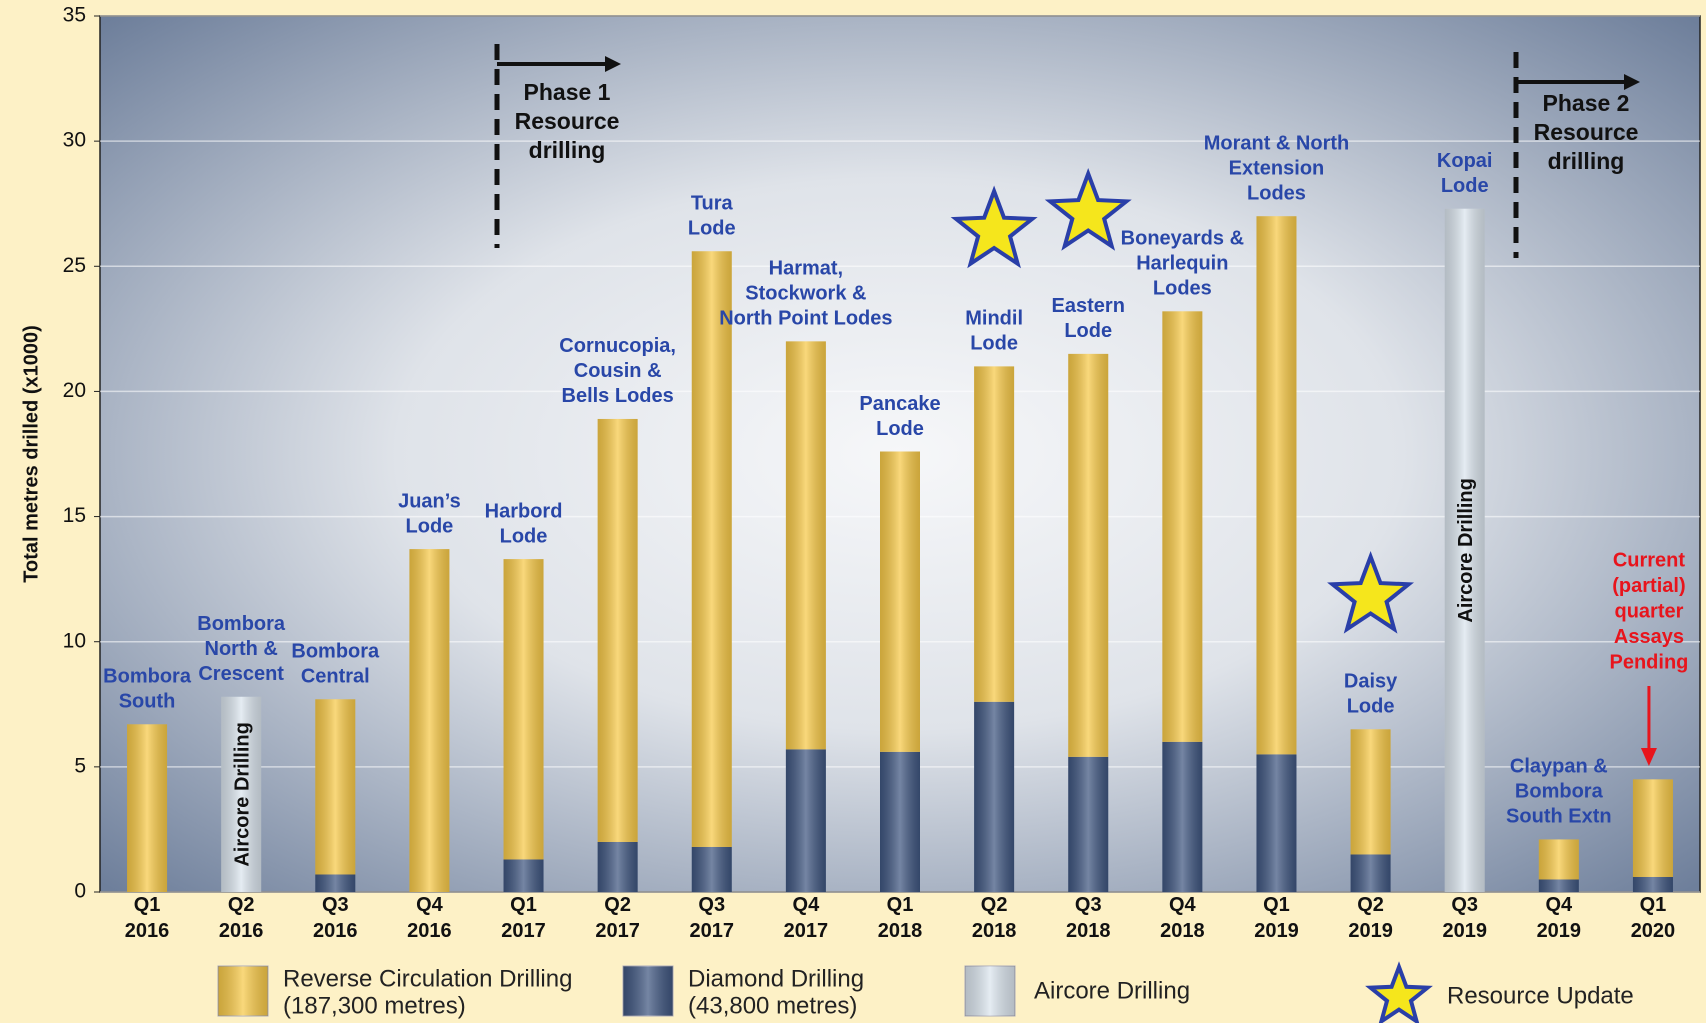  Describe the element at coordinates (335, 918) in the screenshot. I see `x-tick-label: Q3 2016` at that location.